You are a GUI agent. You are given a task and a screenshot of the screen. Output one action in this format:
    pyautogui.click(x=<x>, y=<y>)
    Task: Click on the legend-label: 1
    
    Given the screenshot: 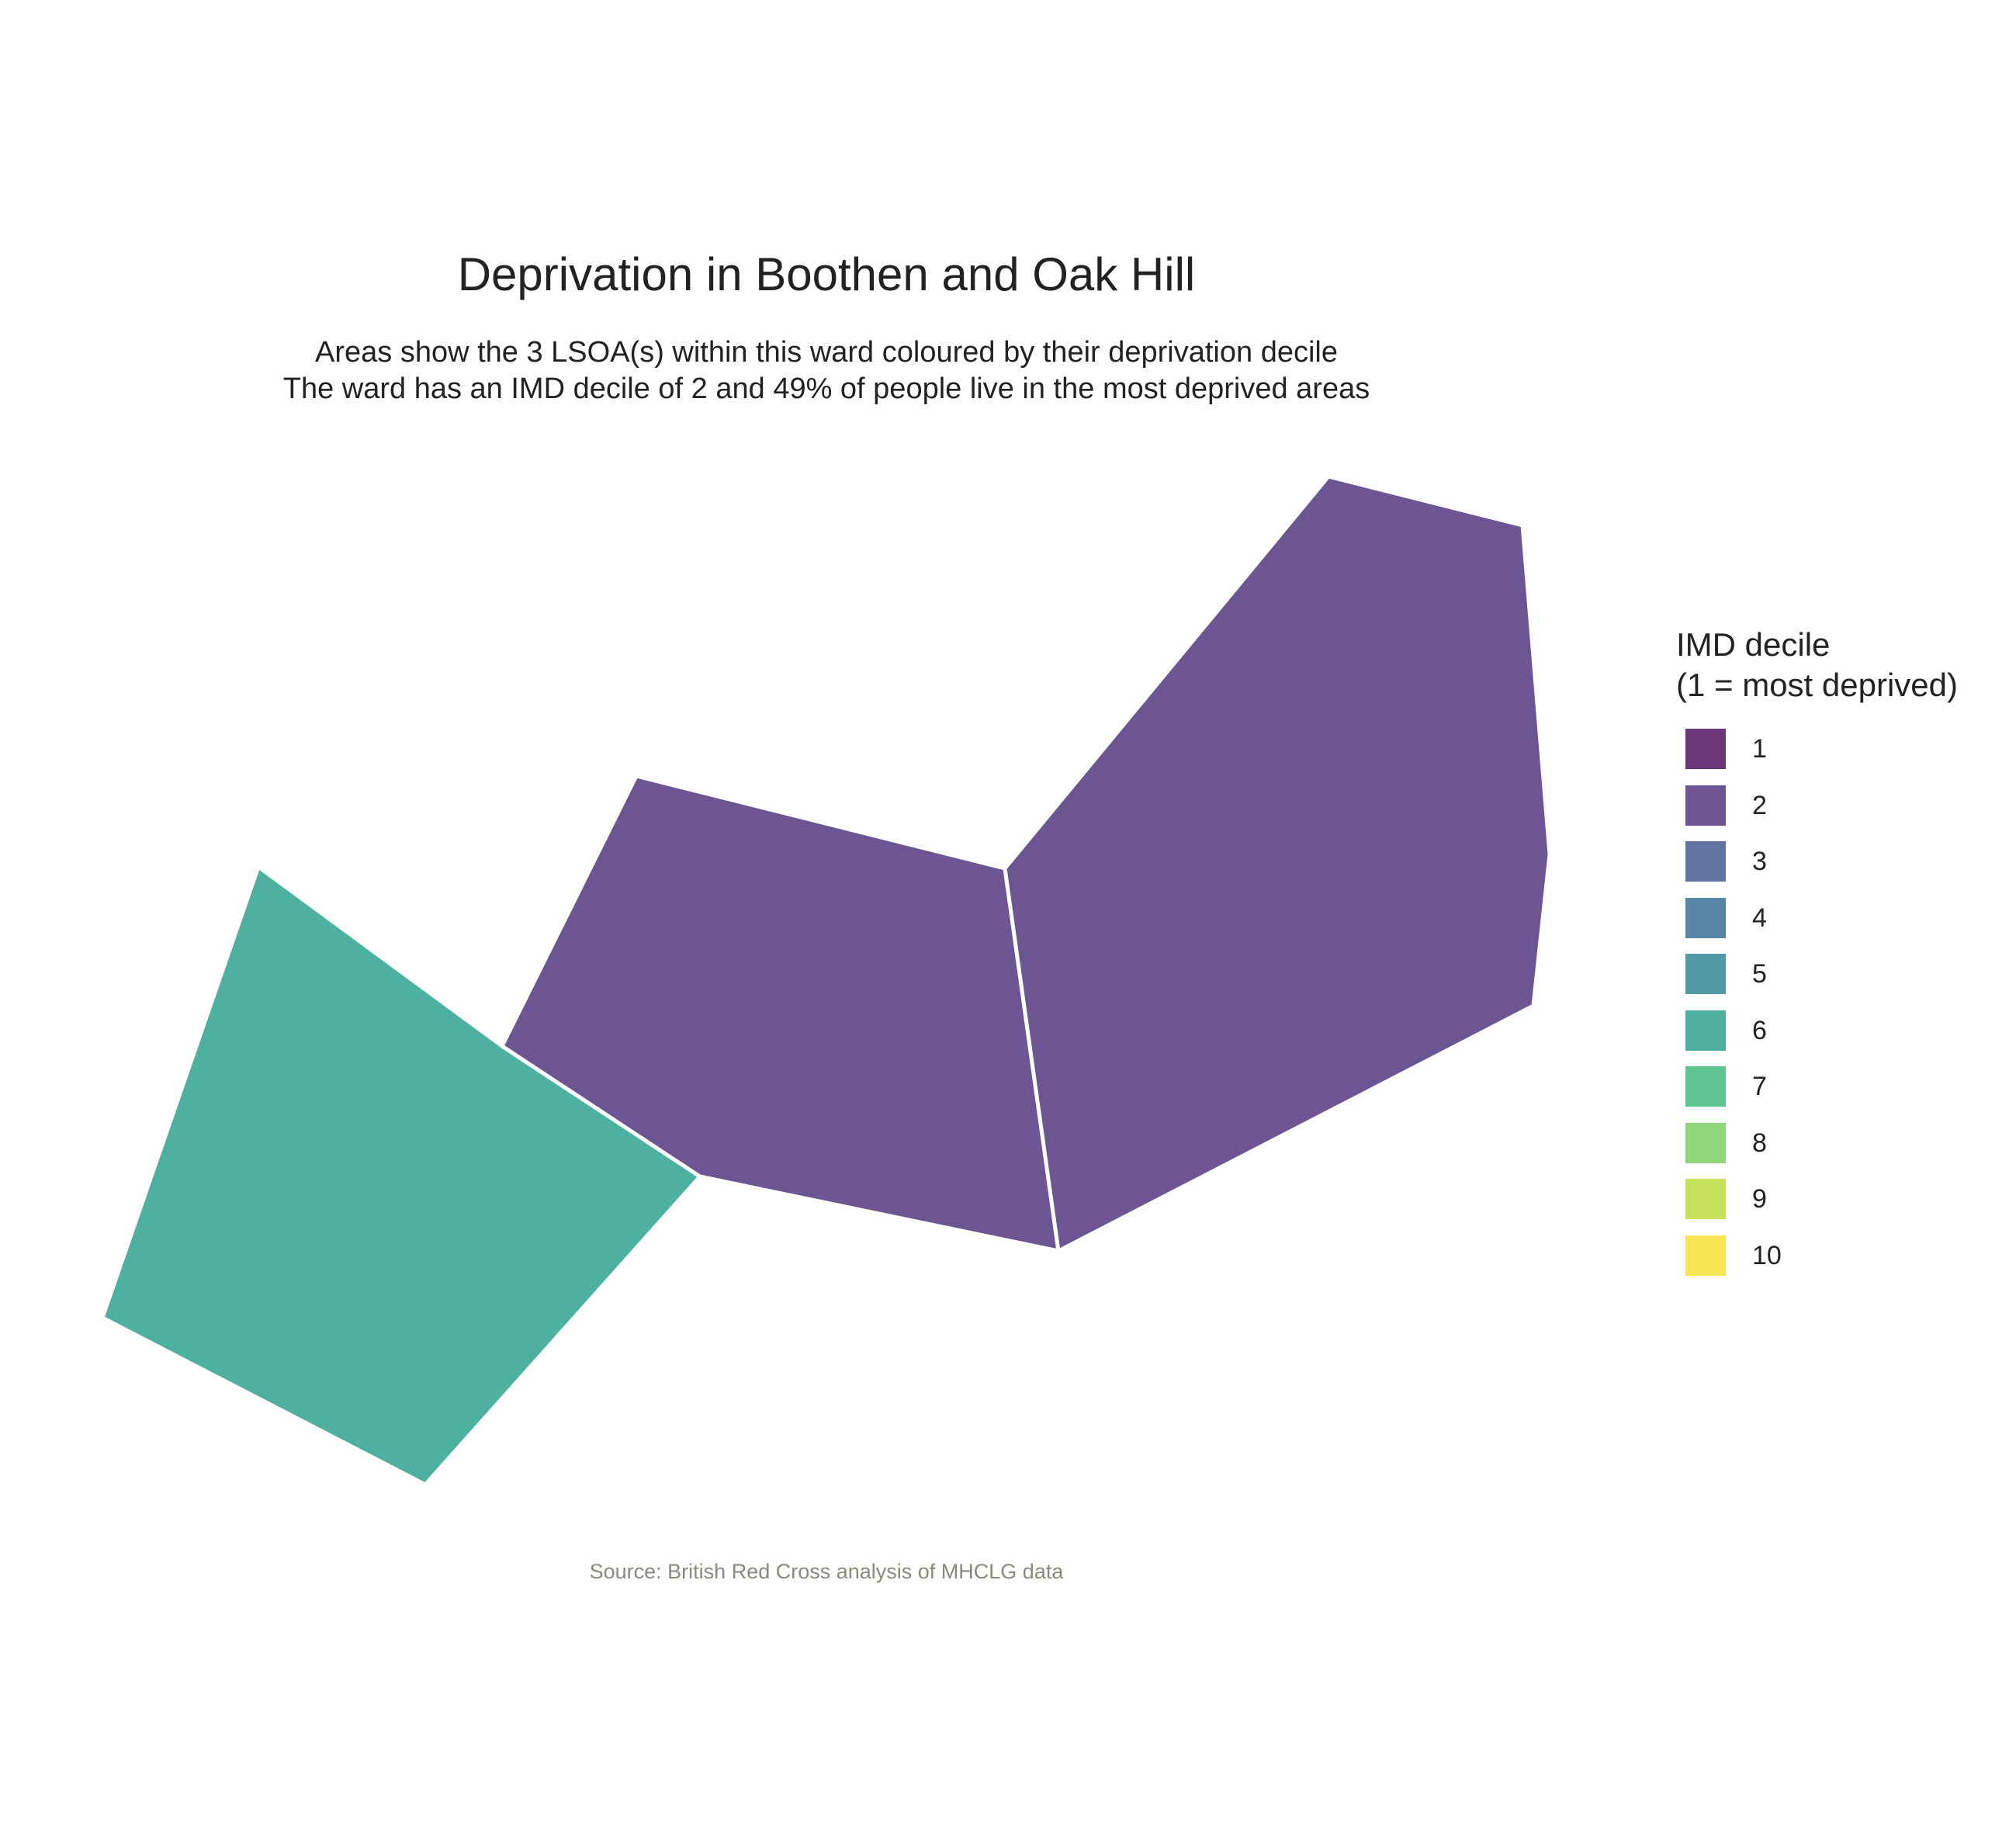 What is the action you would take?
    pyautogui.click(x=1760, y=749)
    